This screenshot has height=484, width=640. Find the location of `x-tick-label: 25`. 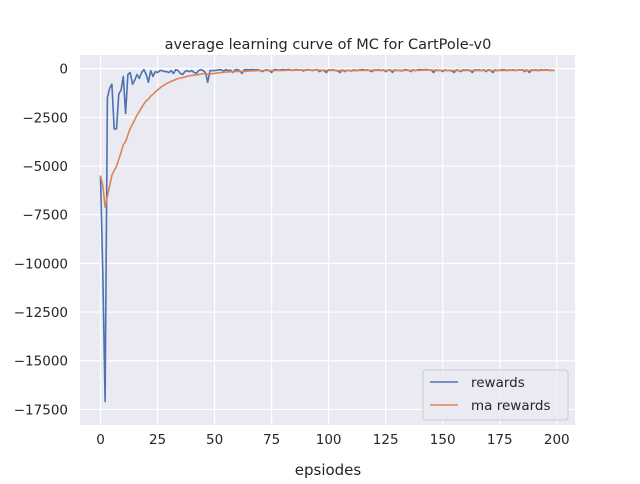

x-tick-label: 25 is located at coordinates (157, 440).